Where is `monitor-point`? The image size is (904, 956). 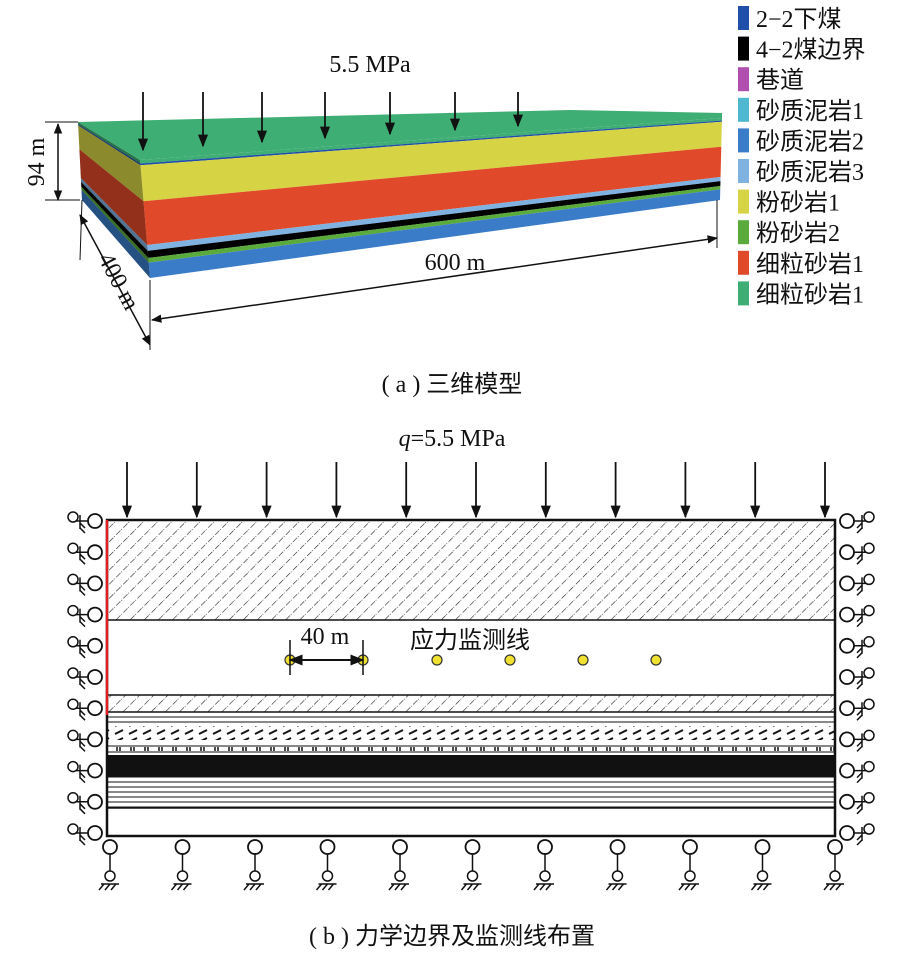 monitor-point is located at coordinates (583, 660).